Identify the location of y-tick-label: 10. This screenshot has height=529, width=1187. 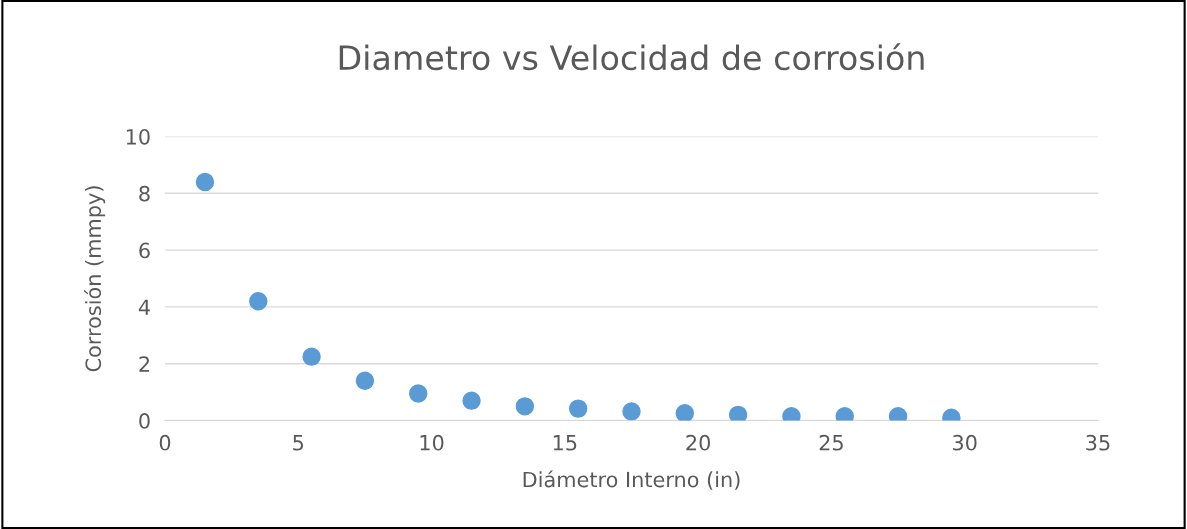
(138, 136).